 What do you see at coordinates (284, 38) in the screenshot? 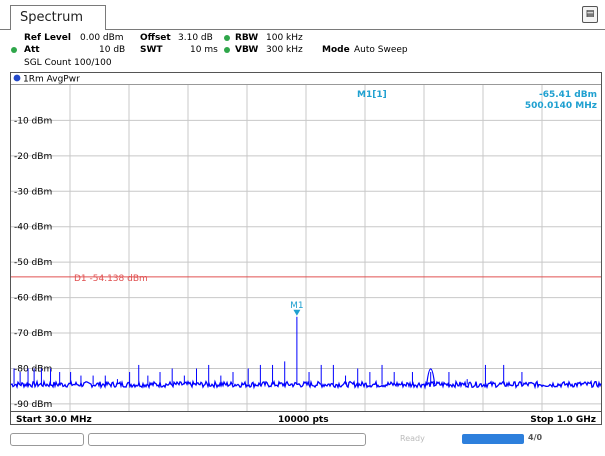
I see `rbw-value: 100 kHz` at bounding box center [284, 38].